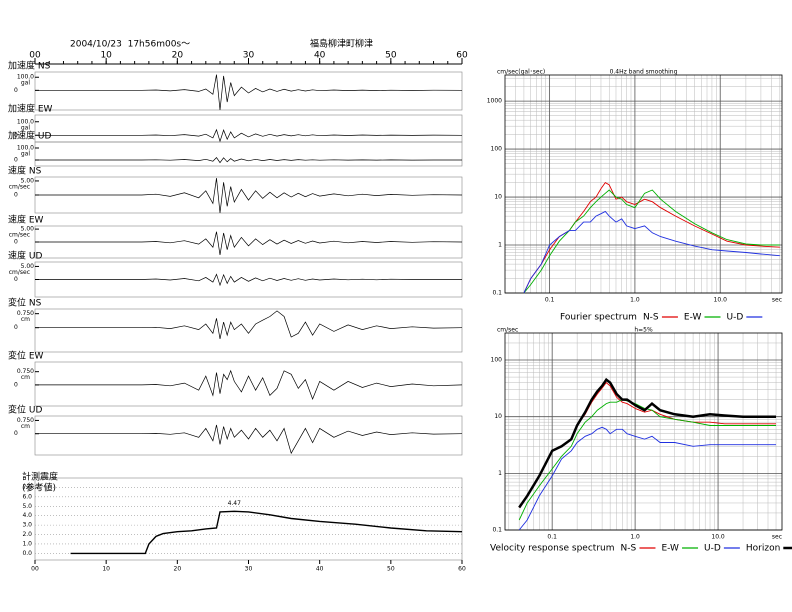  What do you see at coordinates (26, 220) in the screenshot?
I see `panel-title: 速度 EW` at bounding box center [26, 220].